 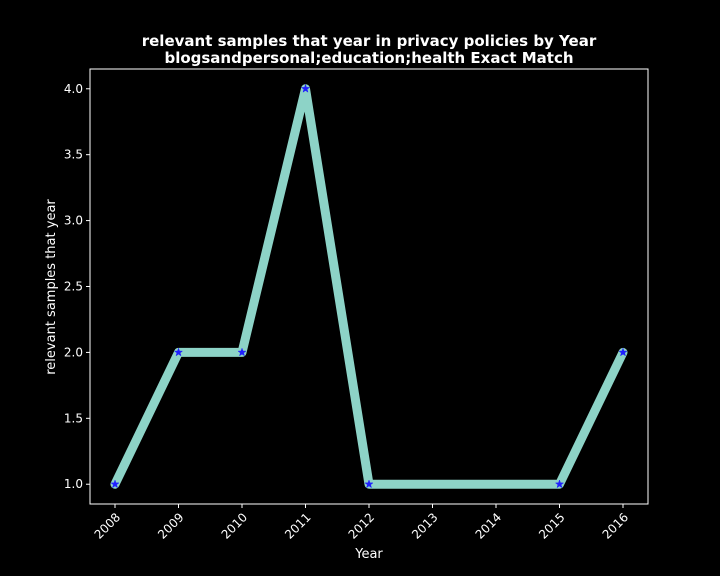 What do you see at coordinates (73, 89) in the screenshot?
I see `y-tick-label: 4.0` at bounding box center [73, 89].